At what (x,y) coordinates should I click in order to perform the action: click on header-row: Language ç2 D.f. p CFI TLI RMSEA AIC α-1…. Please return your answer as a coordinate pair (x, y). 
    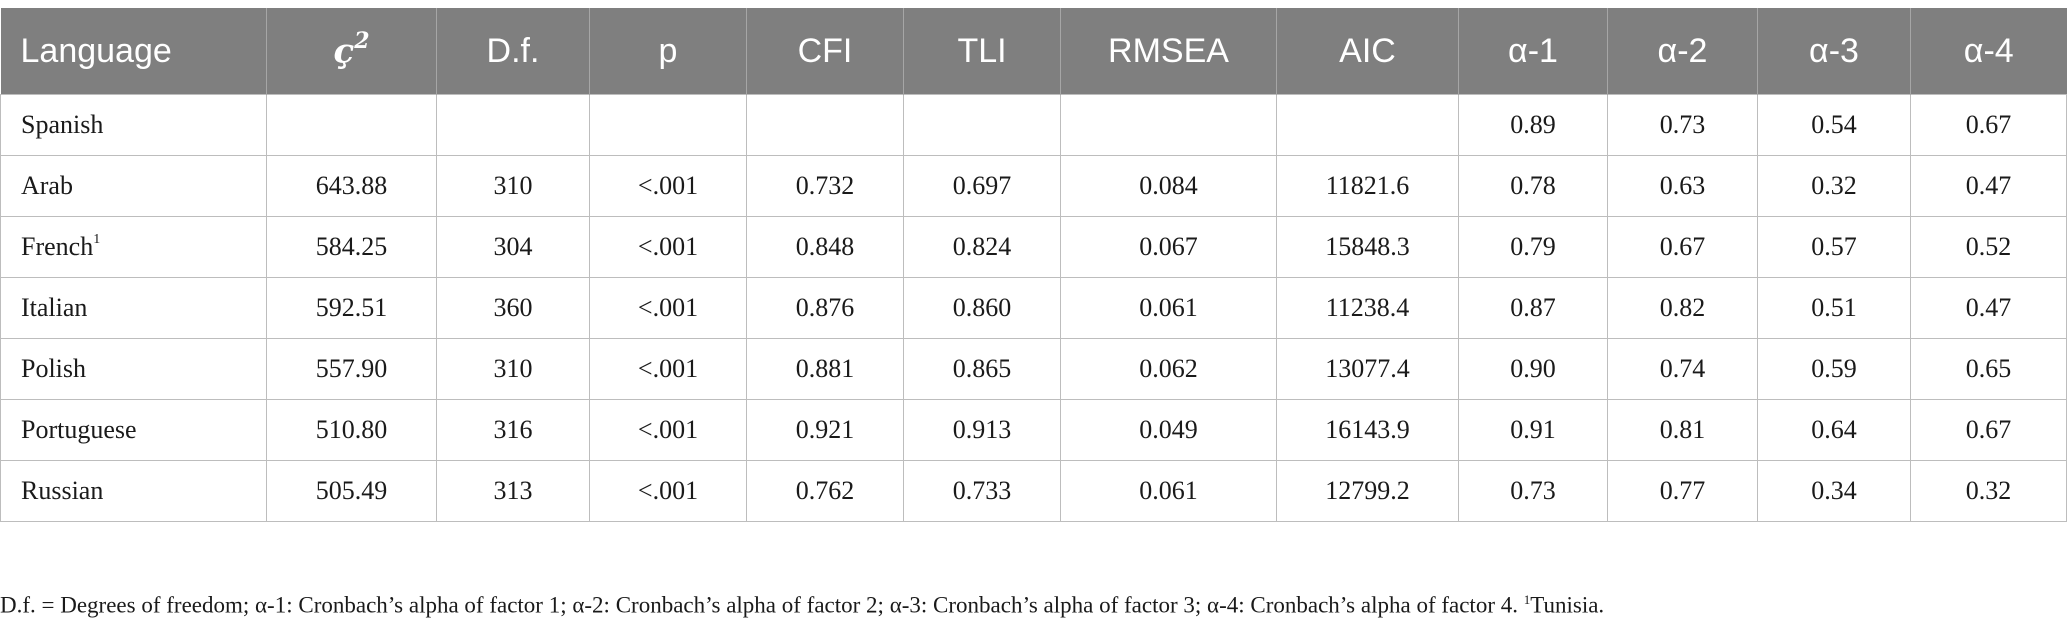
    Looking at the image, I should click on (1033, 51).